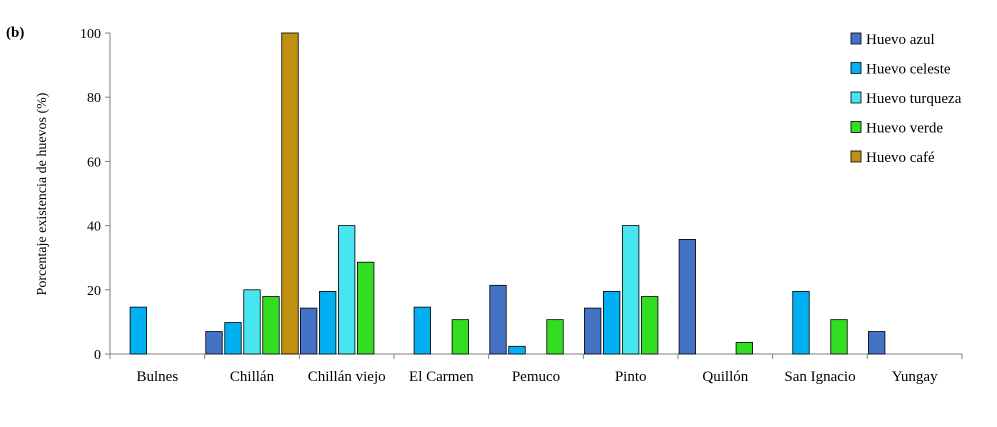 The height and width of the screenshot is (427, 997). Describe the element at coordinates (900, 40) in the screenshot. I see `legend-label: Huevo azul` at that location.